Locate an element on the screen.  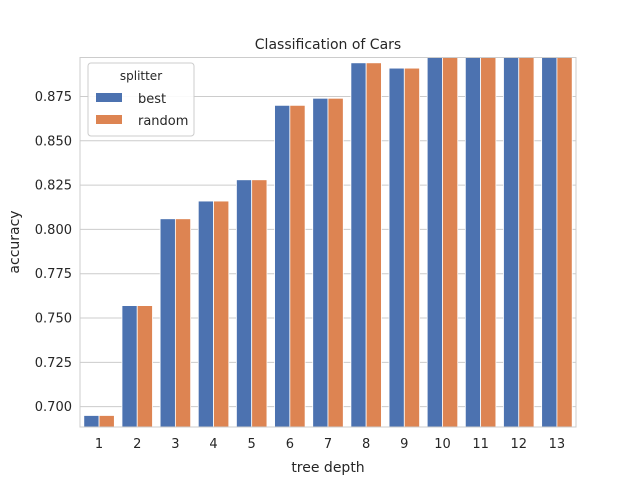
x-axis-label: tree depth is located at coordinates (327, 468).